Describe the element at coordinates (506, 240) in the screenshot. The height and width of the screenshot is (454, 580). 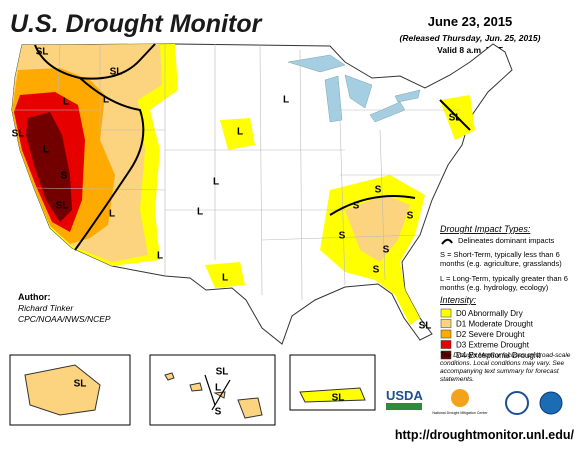
I see `impact-line-label: Delineates dominant impacts` at that location.